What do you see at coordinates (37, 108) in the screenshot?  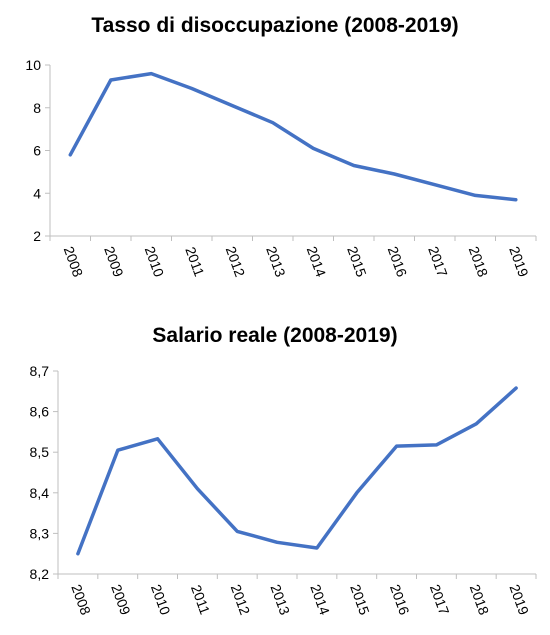 I see `y-tick-label: 8` at bounding box center [37, 108].